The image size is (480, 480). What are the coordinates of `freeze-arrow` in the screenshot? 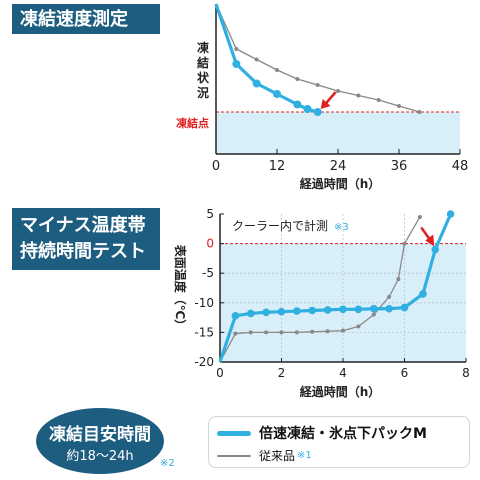 It's located at (328, 100).